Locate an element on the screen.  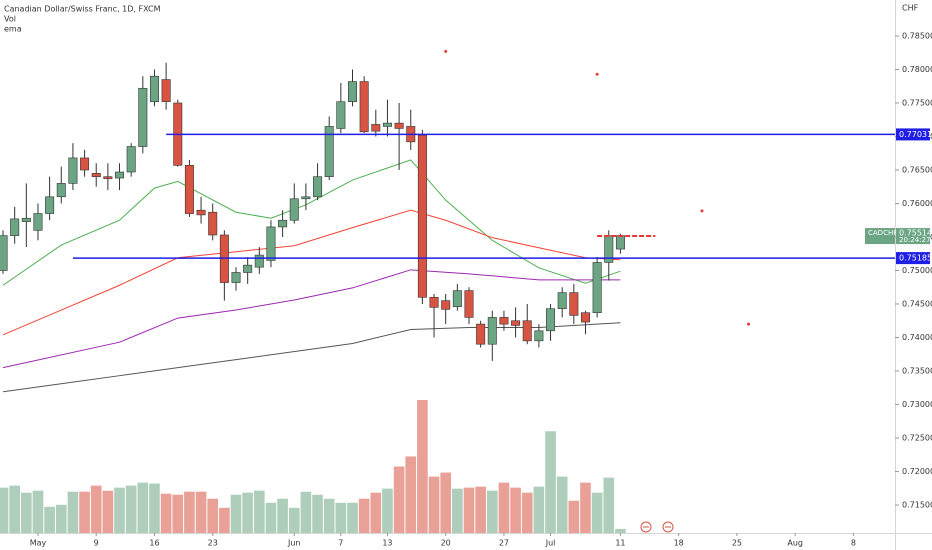
x-tick-label: 20 is located at coordinates (446, 543).